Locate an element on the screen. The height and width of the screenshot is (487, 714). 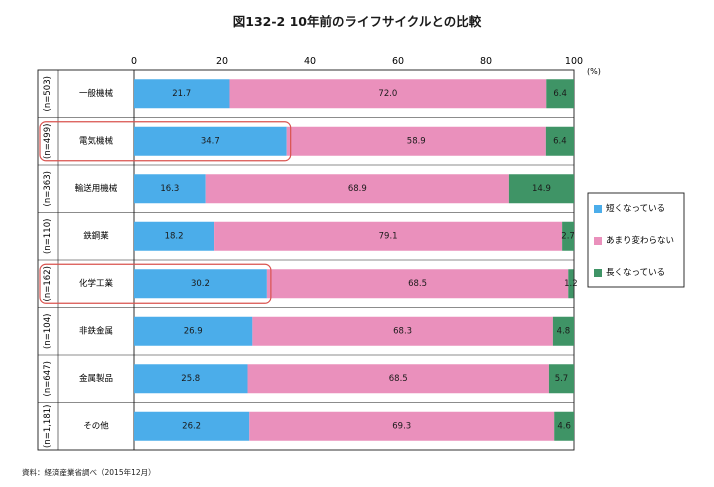
data-label: 72.0 is located at coordinates (387, 94).